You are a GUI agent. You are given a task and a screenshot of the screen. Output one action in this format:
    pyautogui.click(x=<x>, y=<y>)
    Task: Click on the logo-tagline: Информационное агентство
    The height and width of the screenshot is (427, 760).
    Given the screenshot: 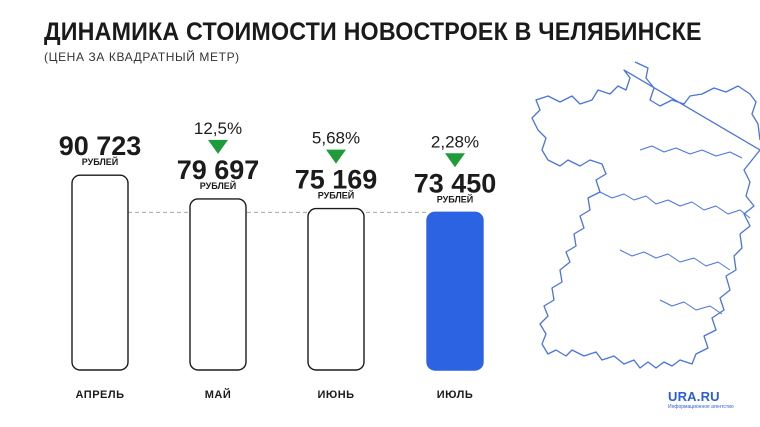 What is the action you would take?
    pyautogui.click(x=701, y=407)
    